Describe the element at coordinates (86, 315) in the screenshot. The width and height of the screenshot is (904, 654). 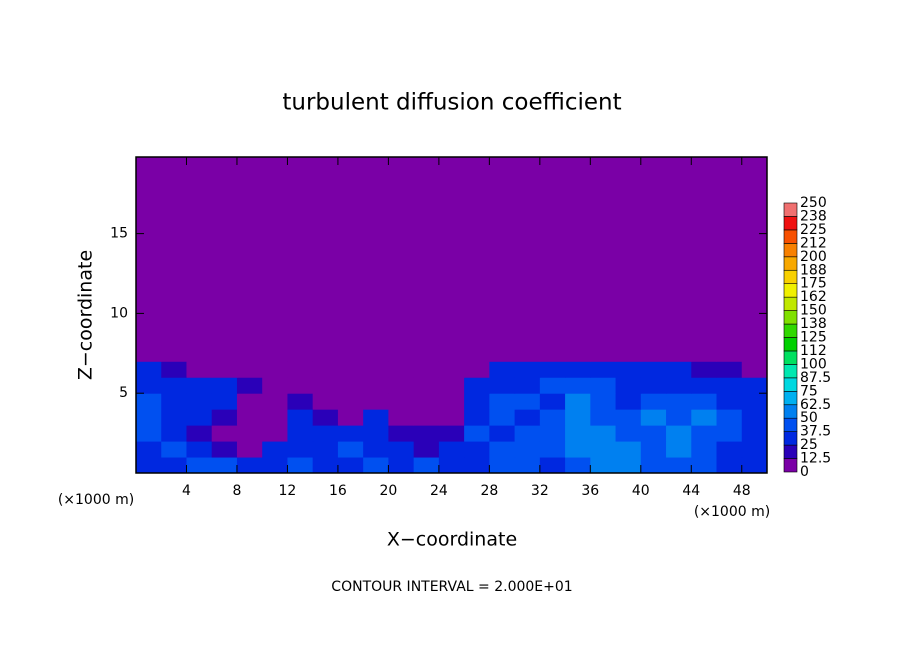
I see `y-axis-label: Z−coordinate` at that location.